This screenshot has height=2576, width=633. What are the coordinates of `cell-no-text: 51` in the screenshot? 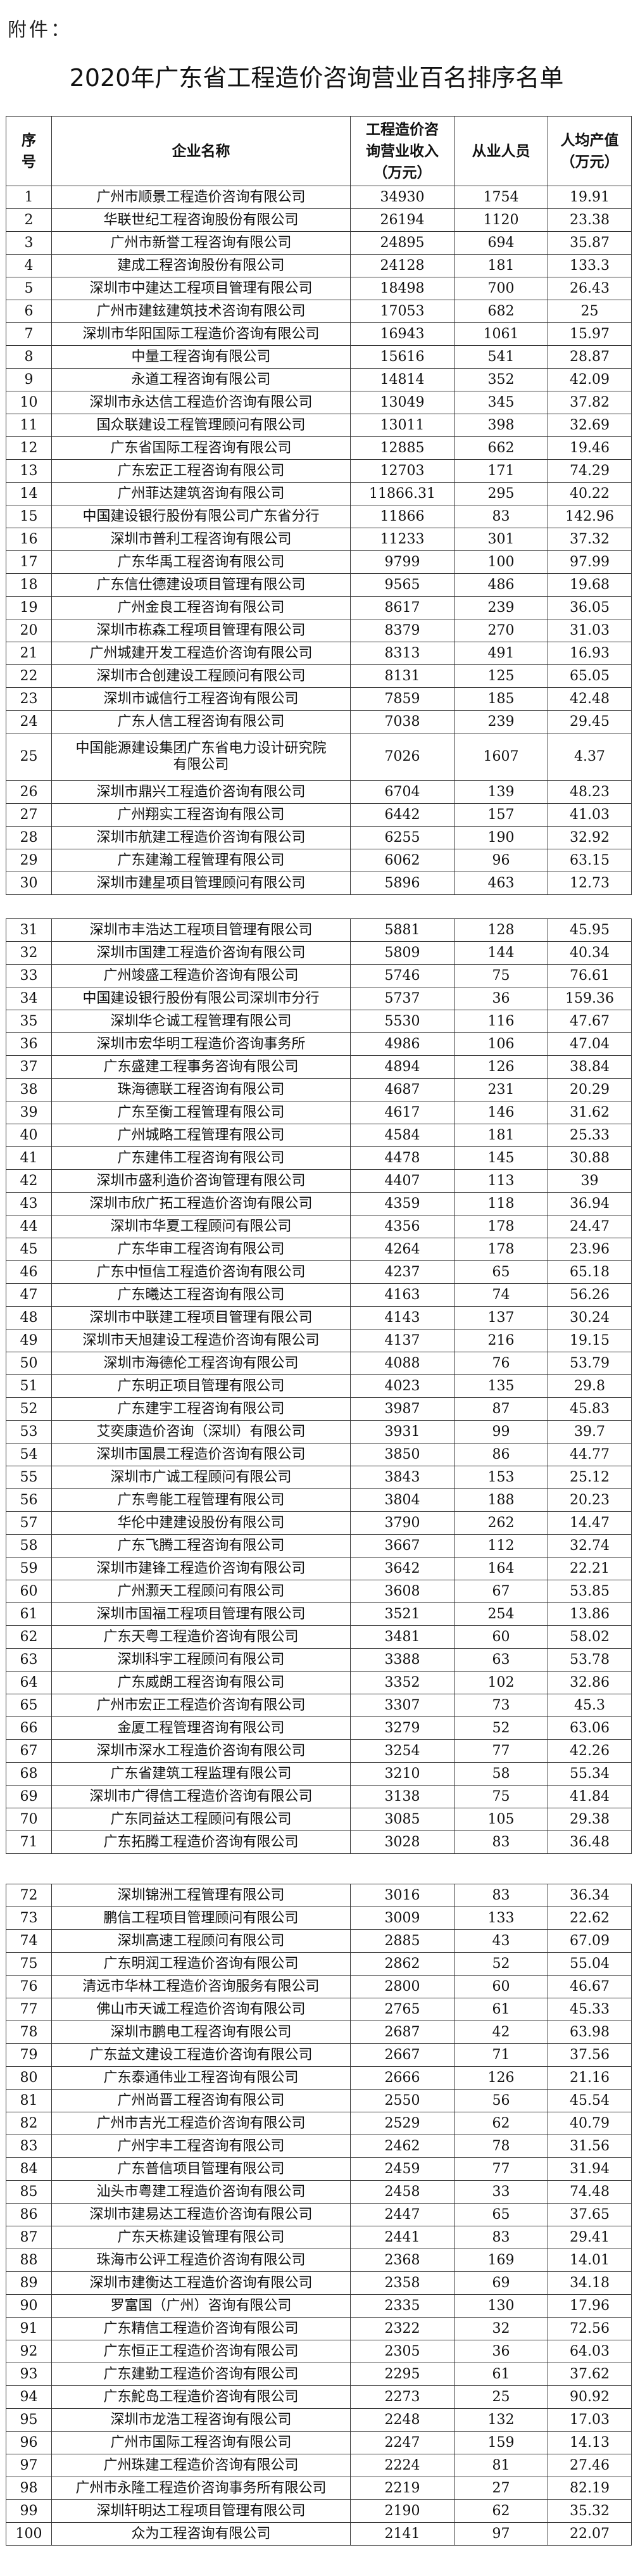 It's located at (29, 1386).